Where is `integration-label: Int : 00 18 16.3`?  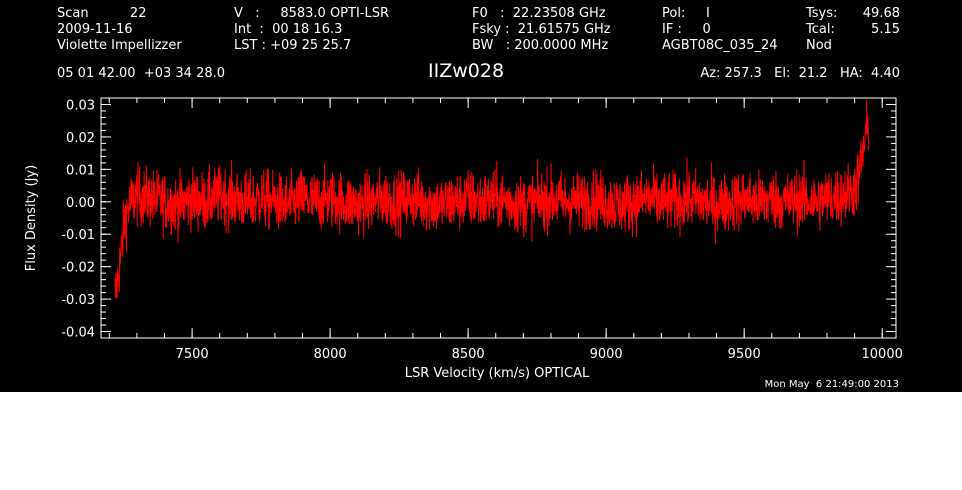 integration-label: Int : 00 18 16.3 is located at coordinates (288, 29).